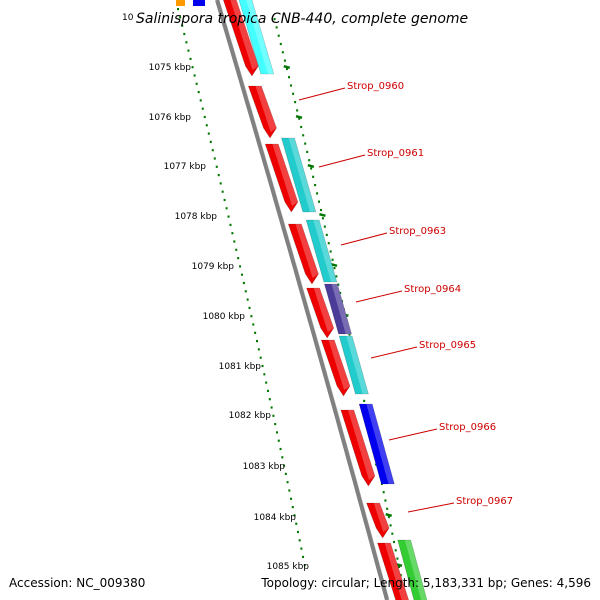 This screenshot has width=600, height=600. I want to click on gene-label-0966: Strop_0966, so click(467, 427).